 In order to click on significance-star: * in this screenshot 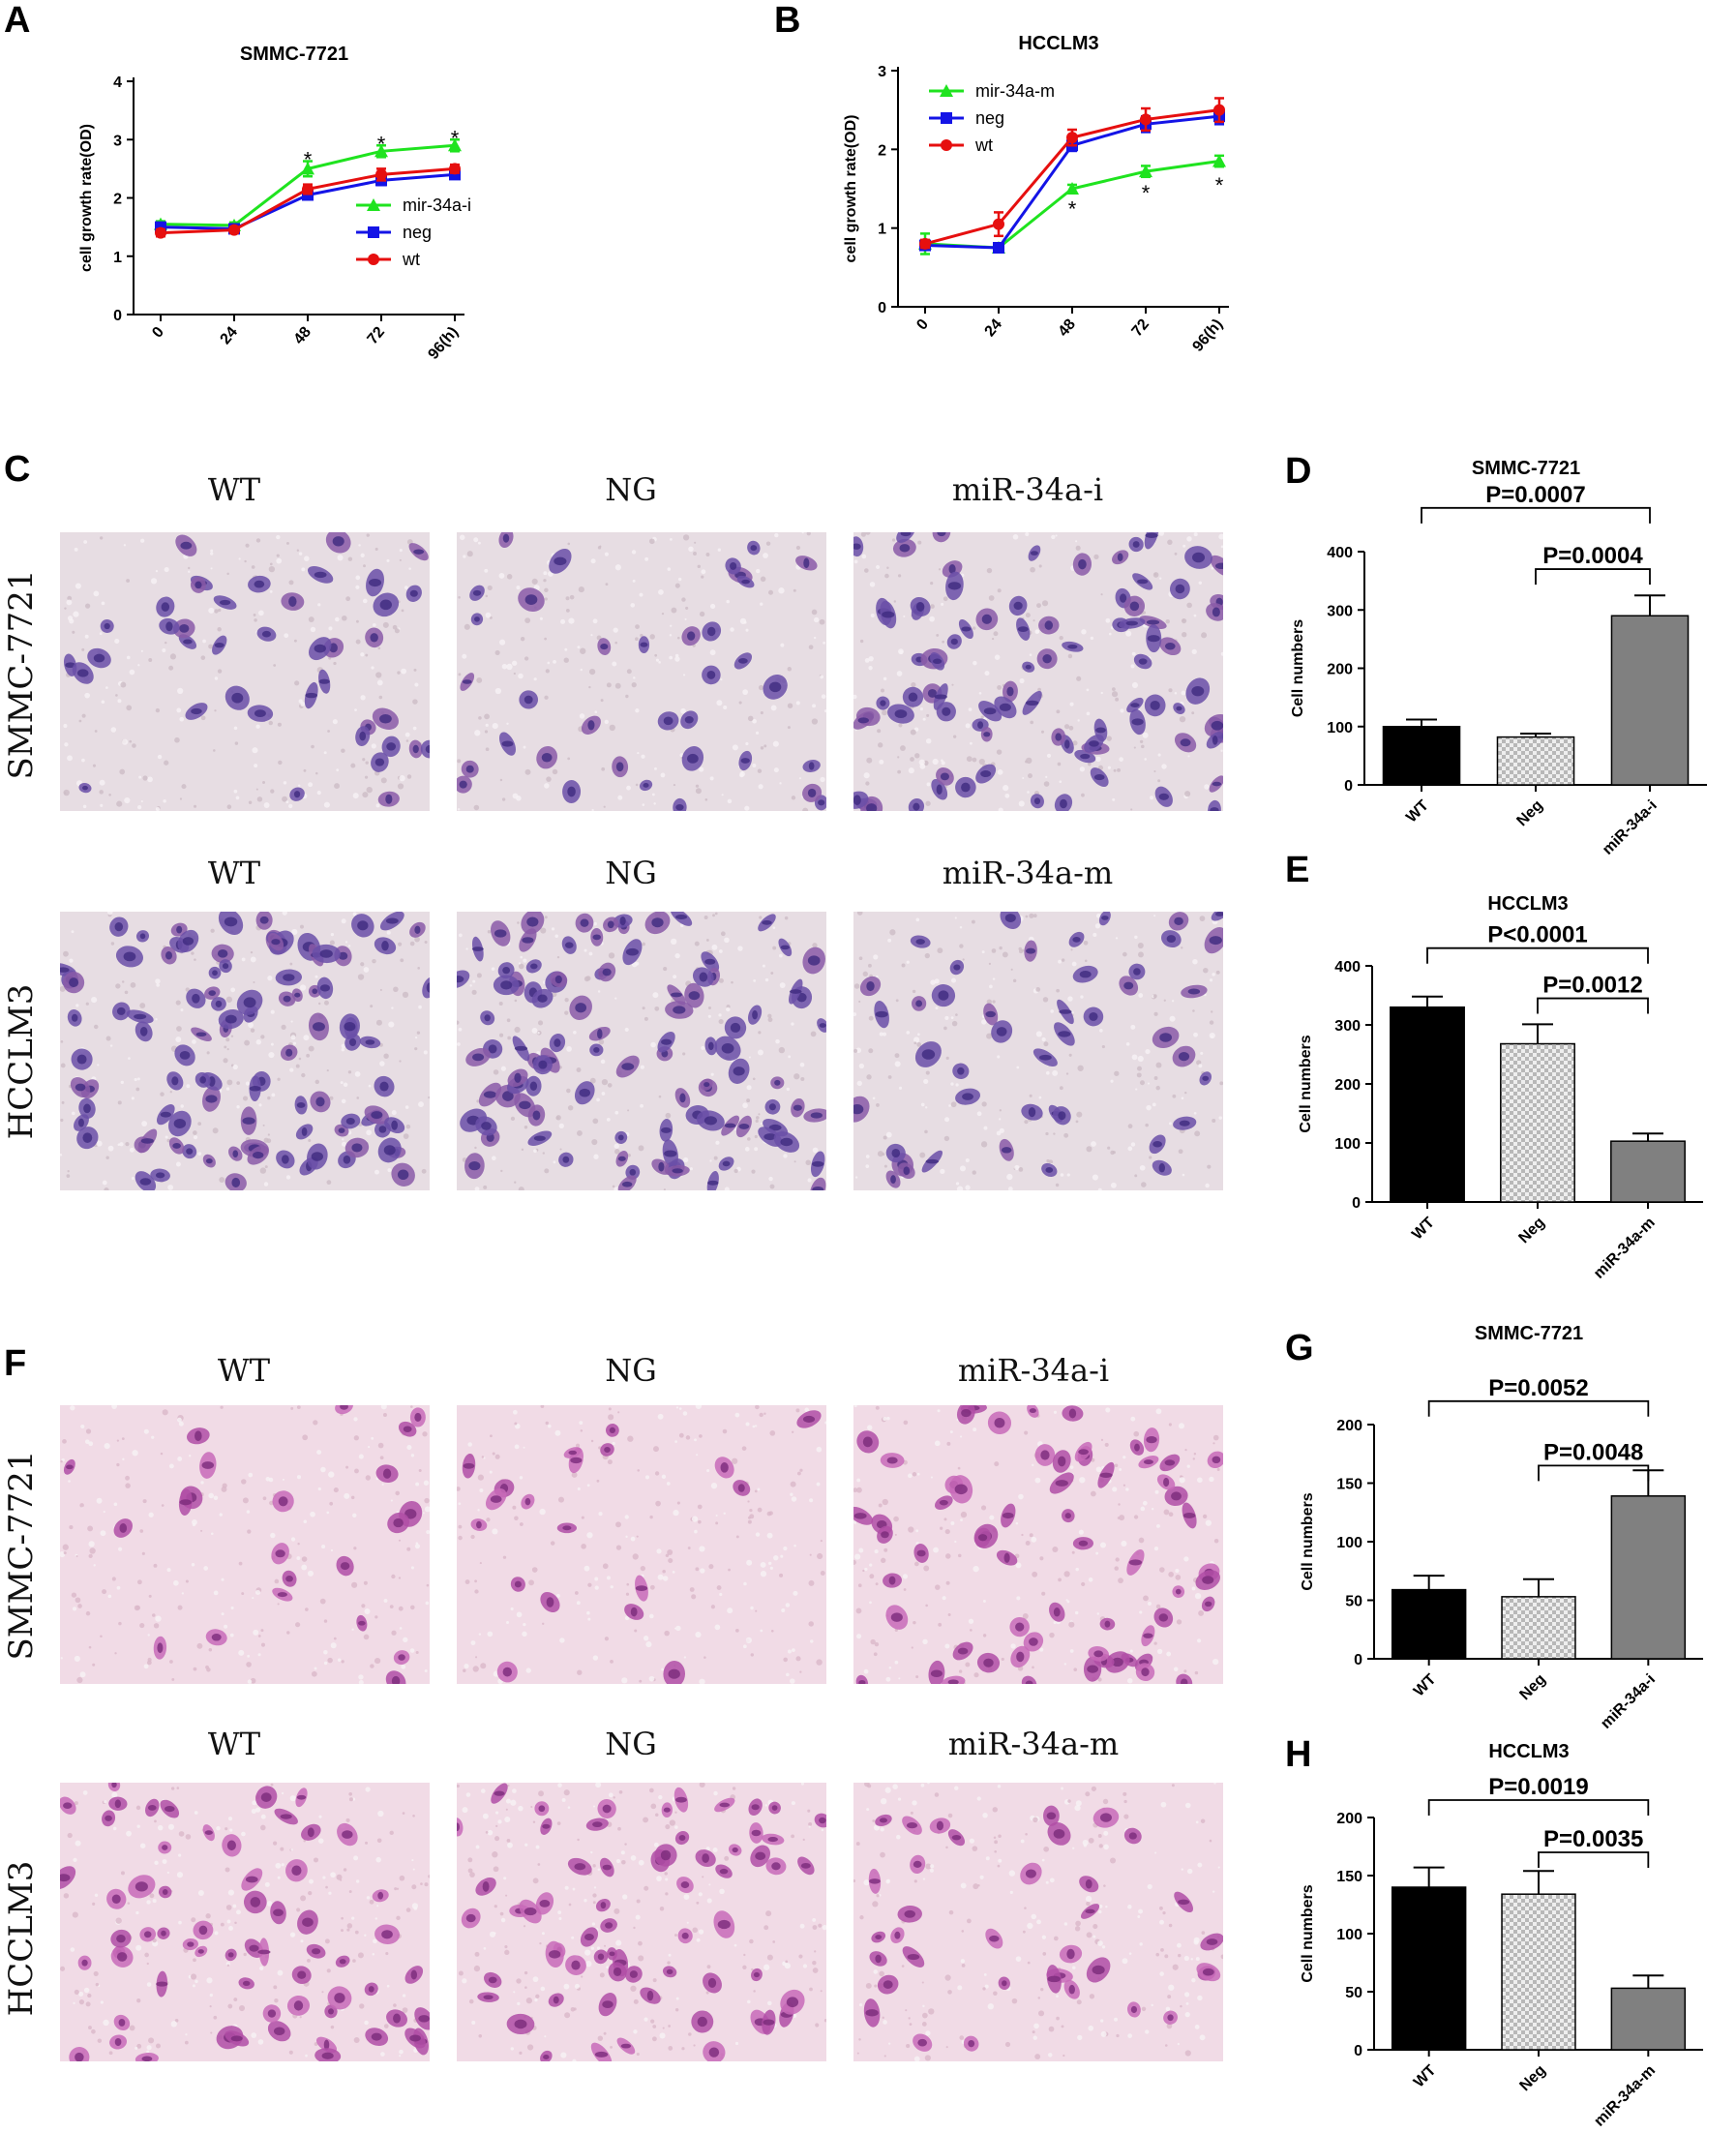, I will do `click(308, 160)`.